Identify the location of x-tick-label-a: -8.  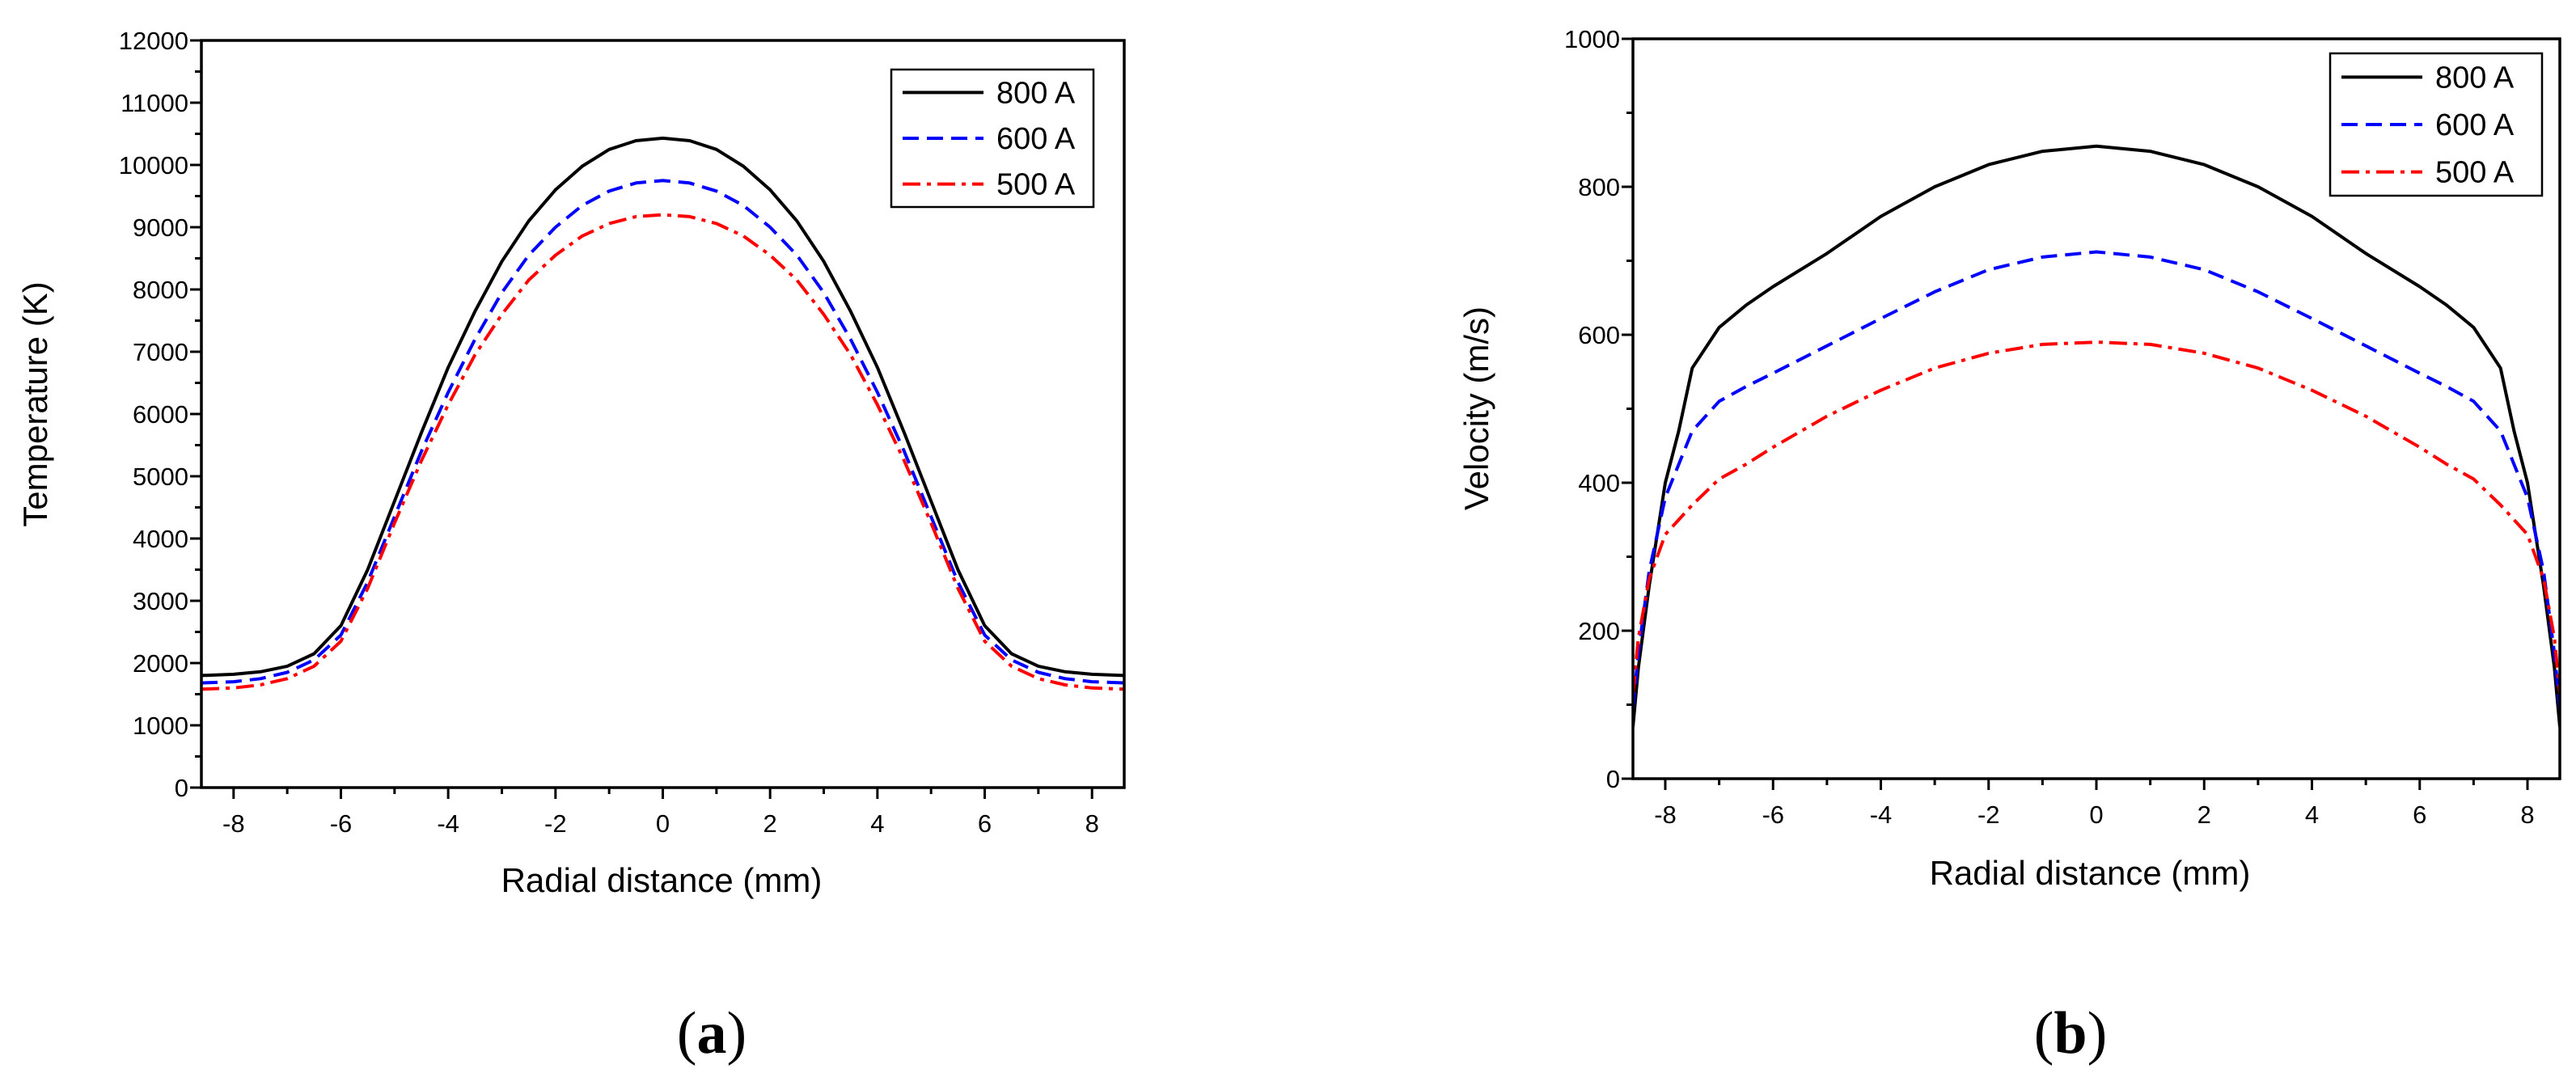
(234, 823).